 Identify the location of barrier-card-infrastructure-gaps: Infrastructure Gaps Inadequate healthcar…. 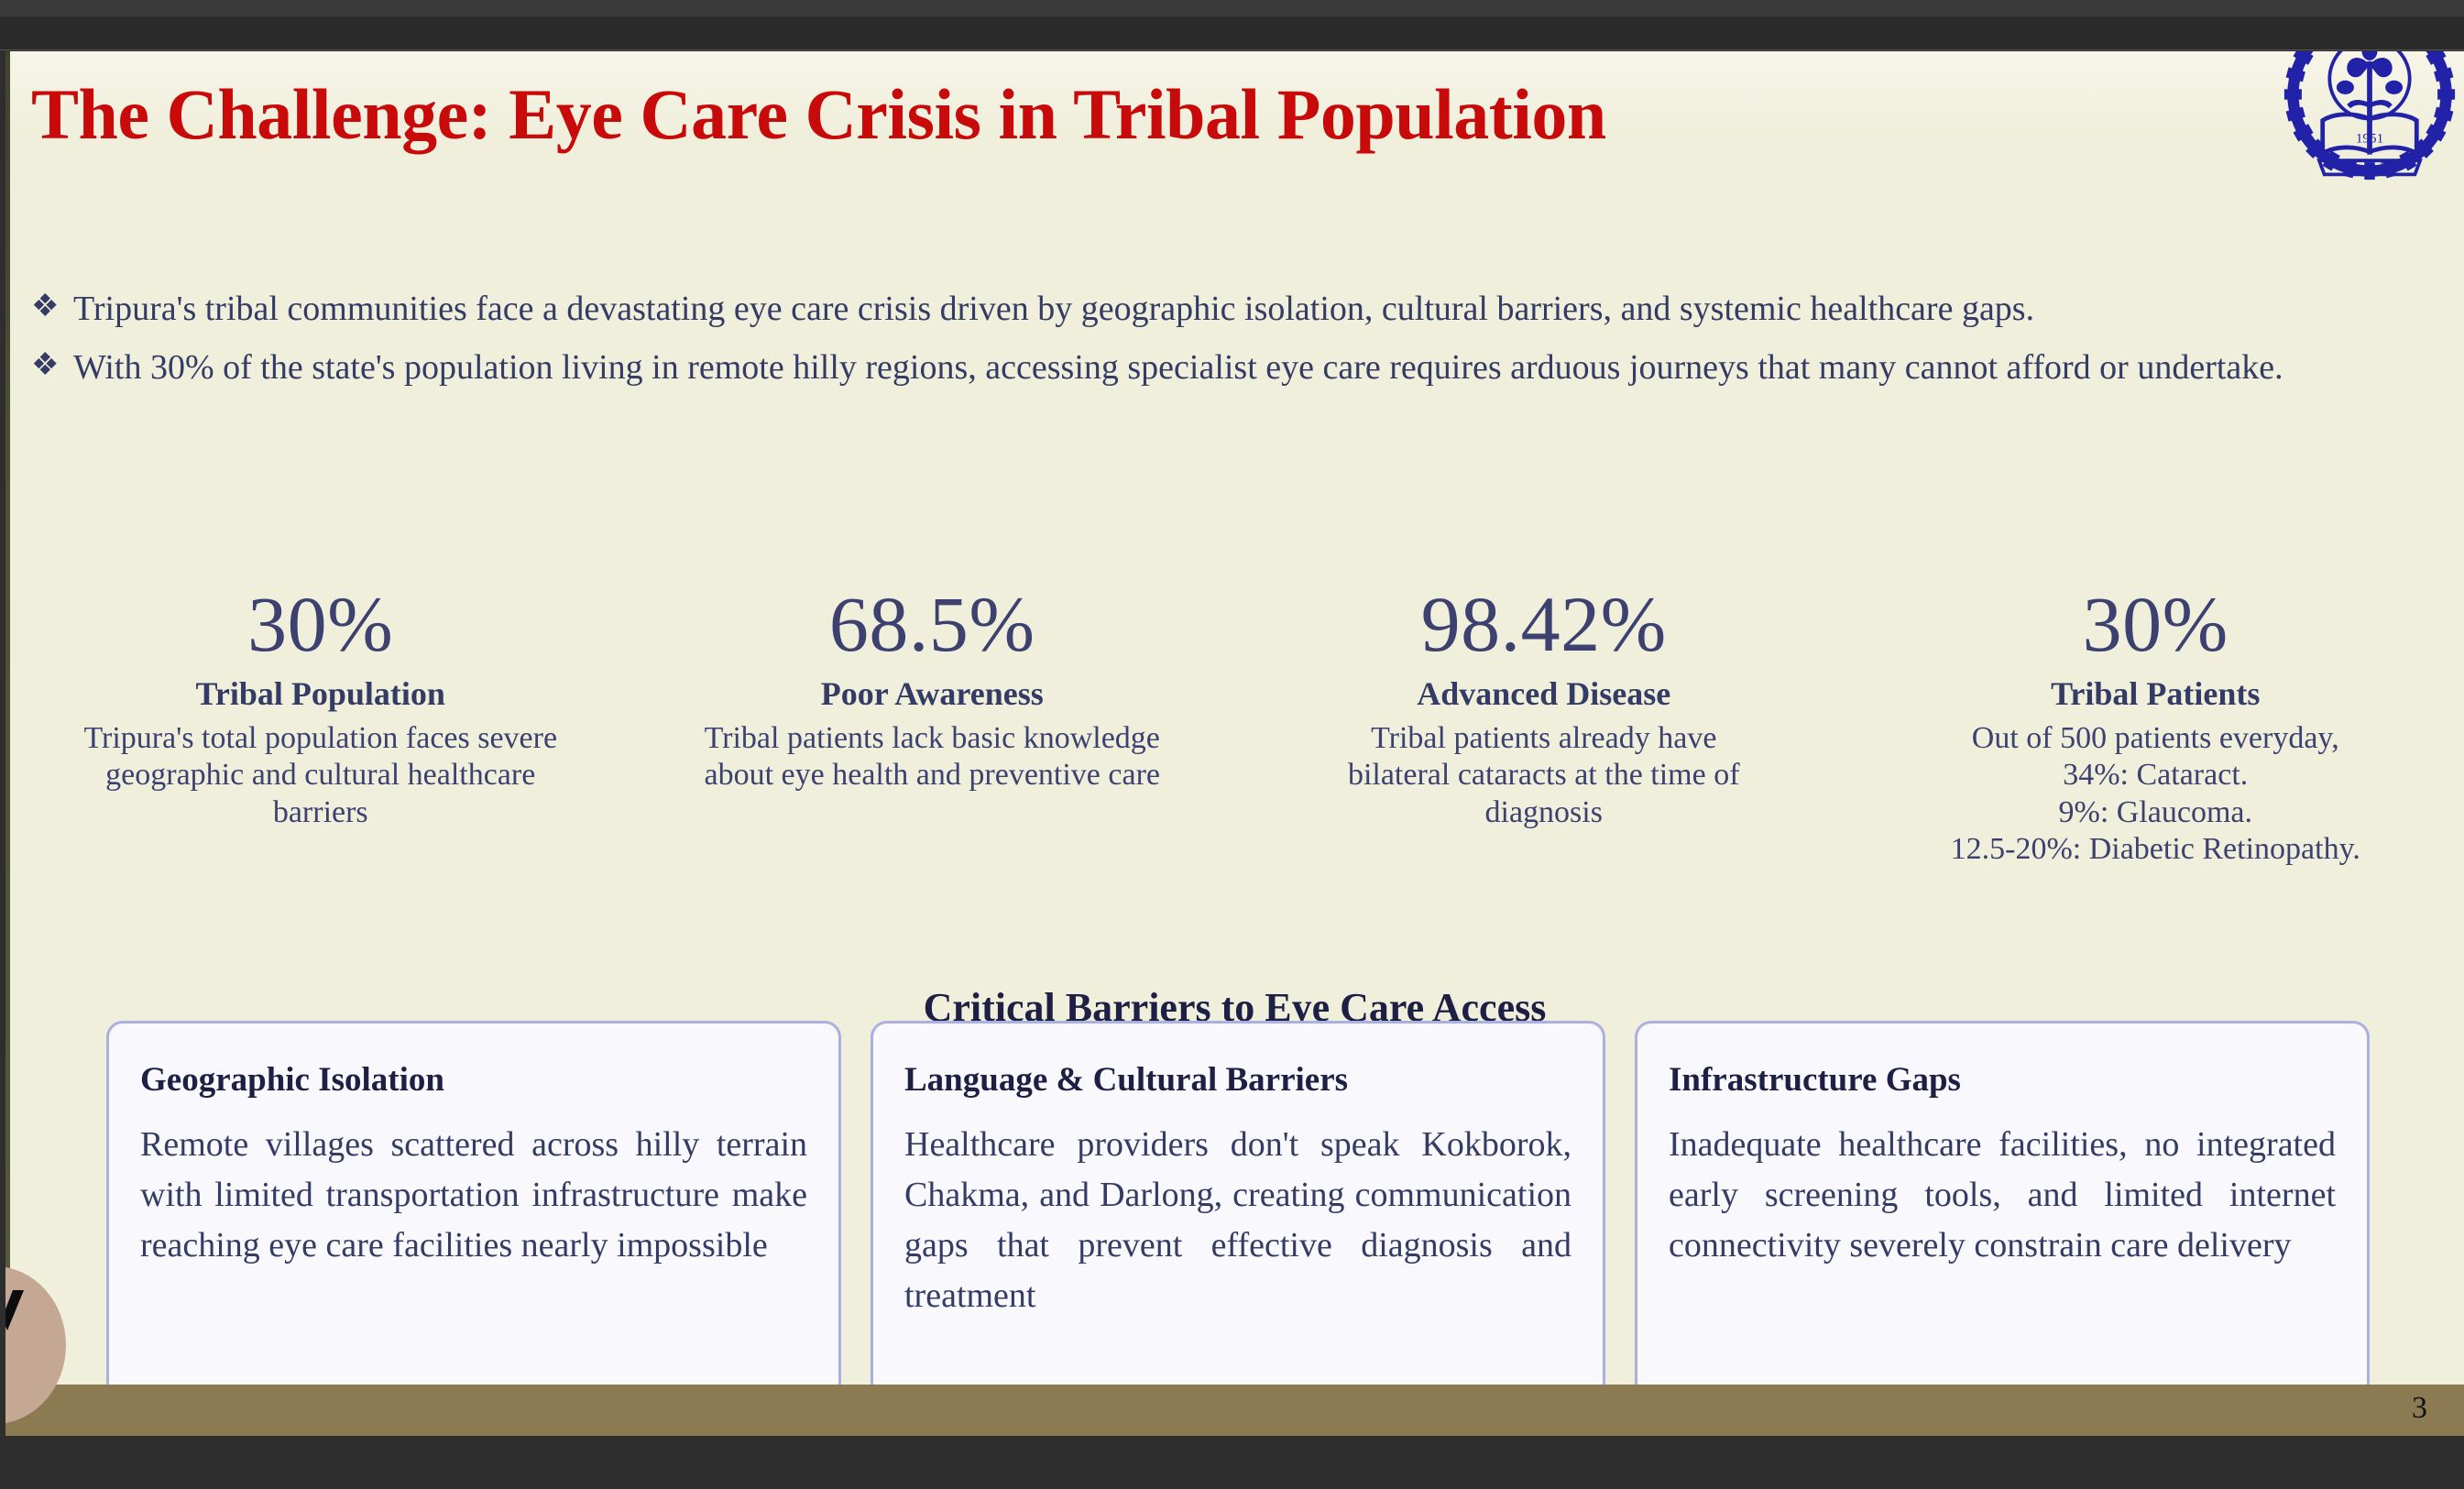
(2003, 1228).